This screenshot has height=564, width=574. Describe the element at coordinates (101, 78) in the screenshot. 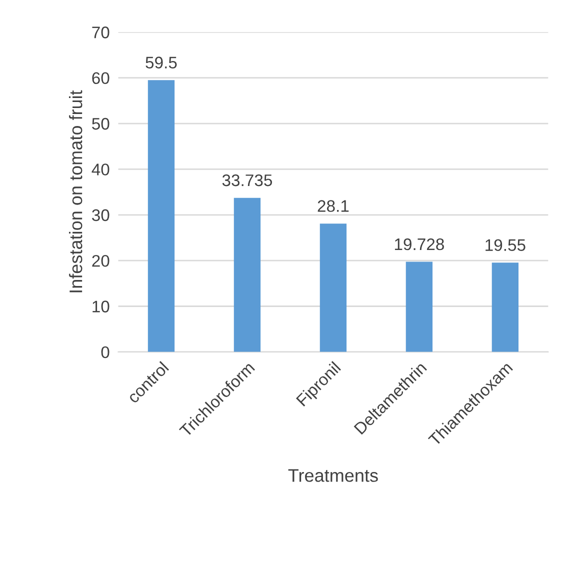

I see `y-tick-label: 60` at that location.